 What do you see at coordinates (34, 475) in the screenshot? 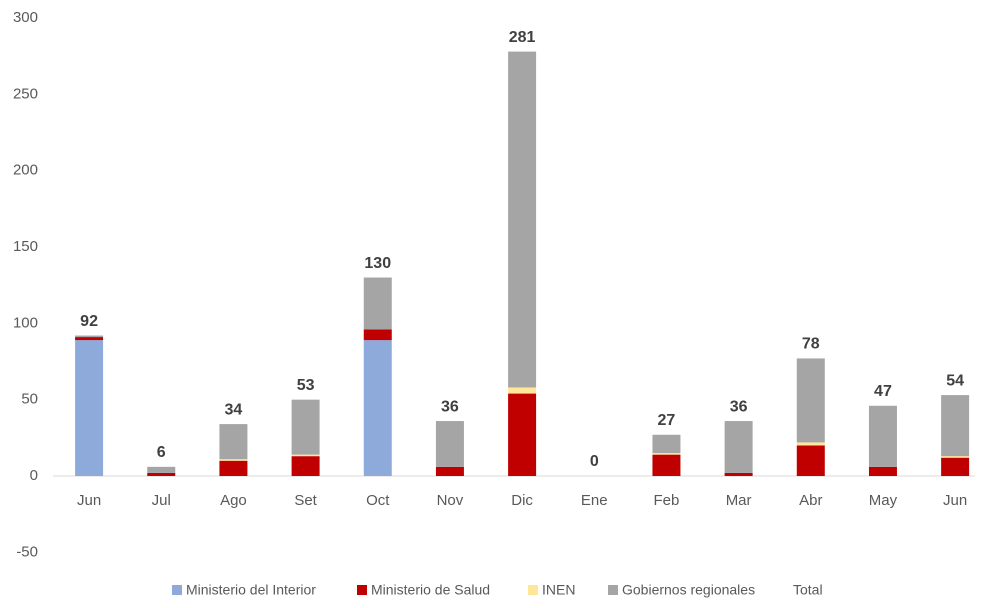
I see `y-tick-label: 0` at bounding box center [34, 475].